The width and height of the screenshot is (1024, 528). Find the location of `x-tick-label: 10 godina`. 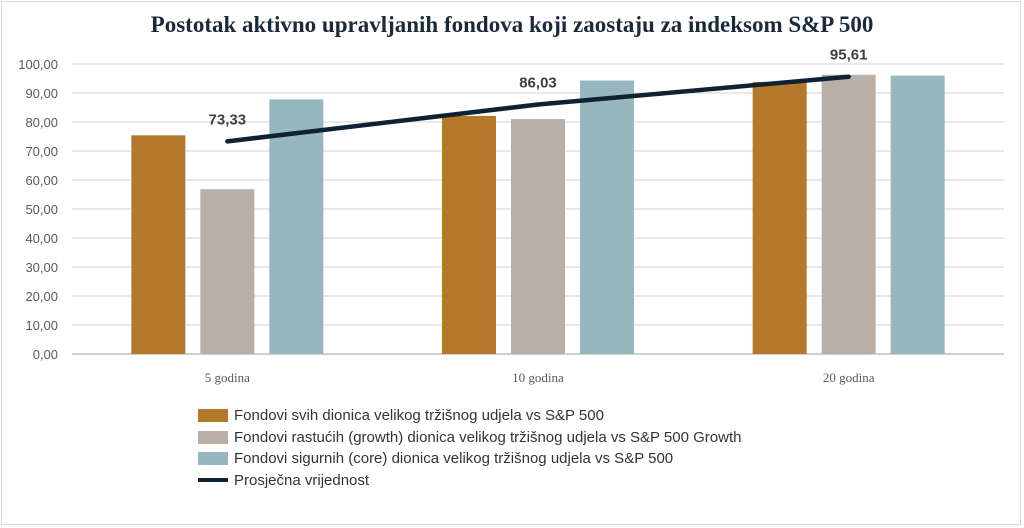

x-tick-label: 10 godina is located at coordinates (538, 377).